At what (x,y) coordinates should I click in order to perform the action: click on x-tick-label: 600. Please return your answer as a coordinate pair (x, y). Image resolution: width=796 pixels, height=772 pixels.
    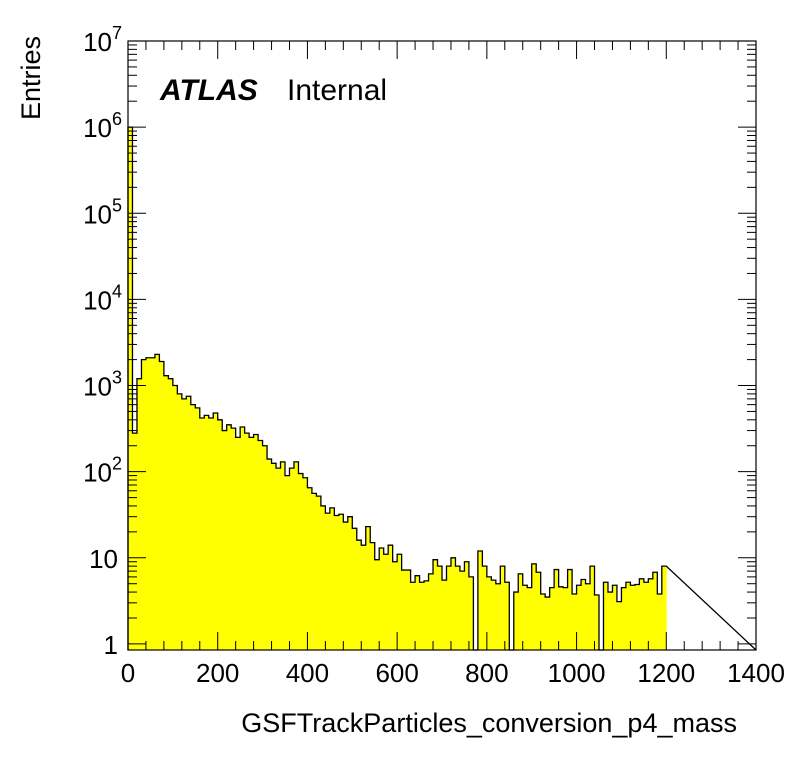
    Looking at the image, I should click on (396, 673).